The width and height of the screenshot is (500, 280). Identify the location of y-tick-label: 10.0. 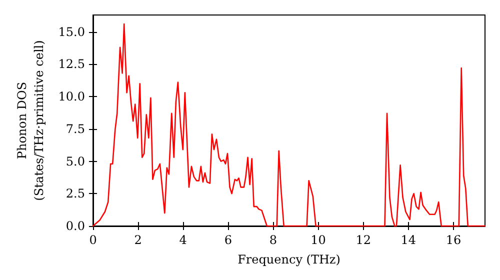
(71, 97).